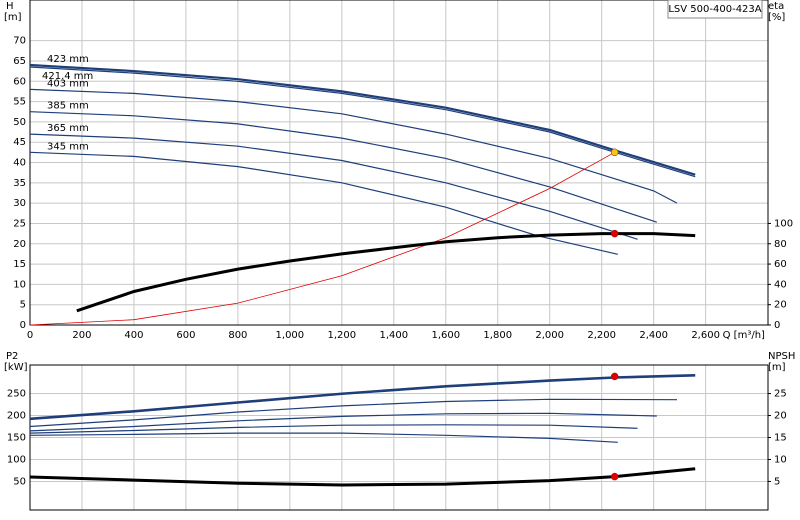  Describe the element at coordinates (19, 244) in the screenshot. I see `y-tick-label: 20` at that location.